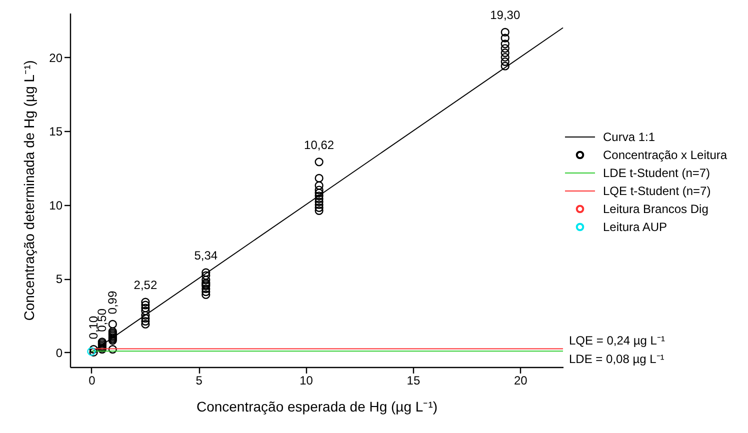 Image resolution: width=748 pixels, height=433 pixels. I want to click on y-tick-label: 15, so click(56, 131).